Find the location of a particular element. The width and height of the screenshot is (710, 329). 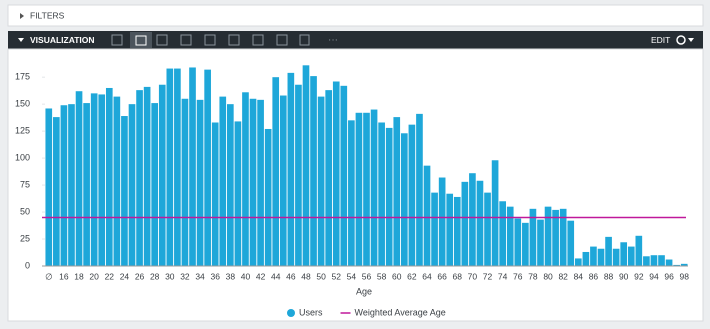

x-tick-label: 68 is located at coordinates (458, 276).